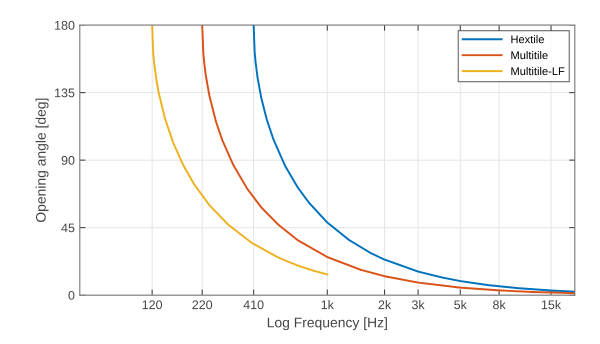 Image resolution: width=600 pixels, height=344 pixels. I want to click on y-tick-label: 45, so click(67, 228).